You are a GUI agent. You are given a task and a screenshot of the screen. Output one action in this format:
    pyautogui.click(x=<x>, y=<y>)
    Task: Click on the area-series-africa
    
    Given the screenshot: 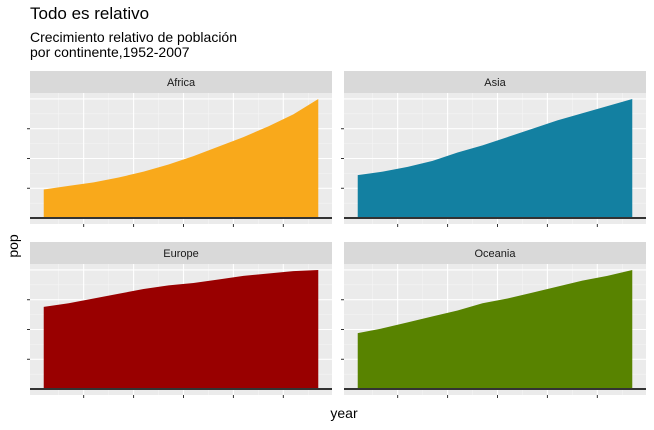 What is the action you would take?
    pyautogui.click(x=181, y=158)
    